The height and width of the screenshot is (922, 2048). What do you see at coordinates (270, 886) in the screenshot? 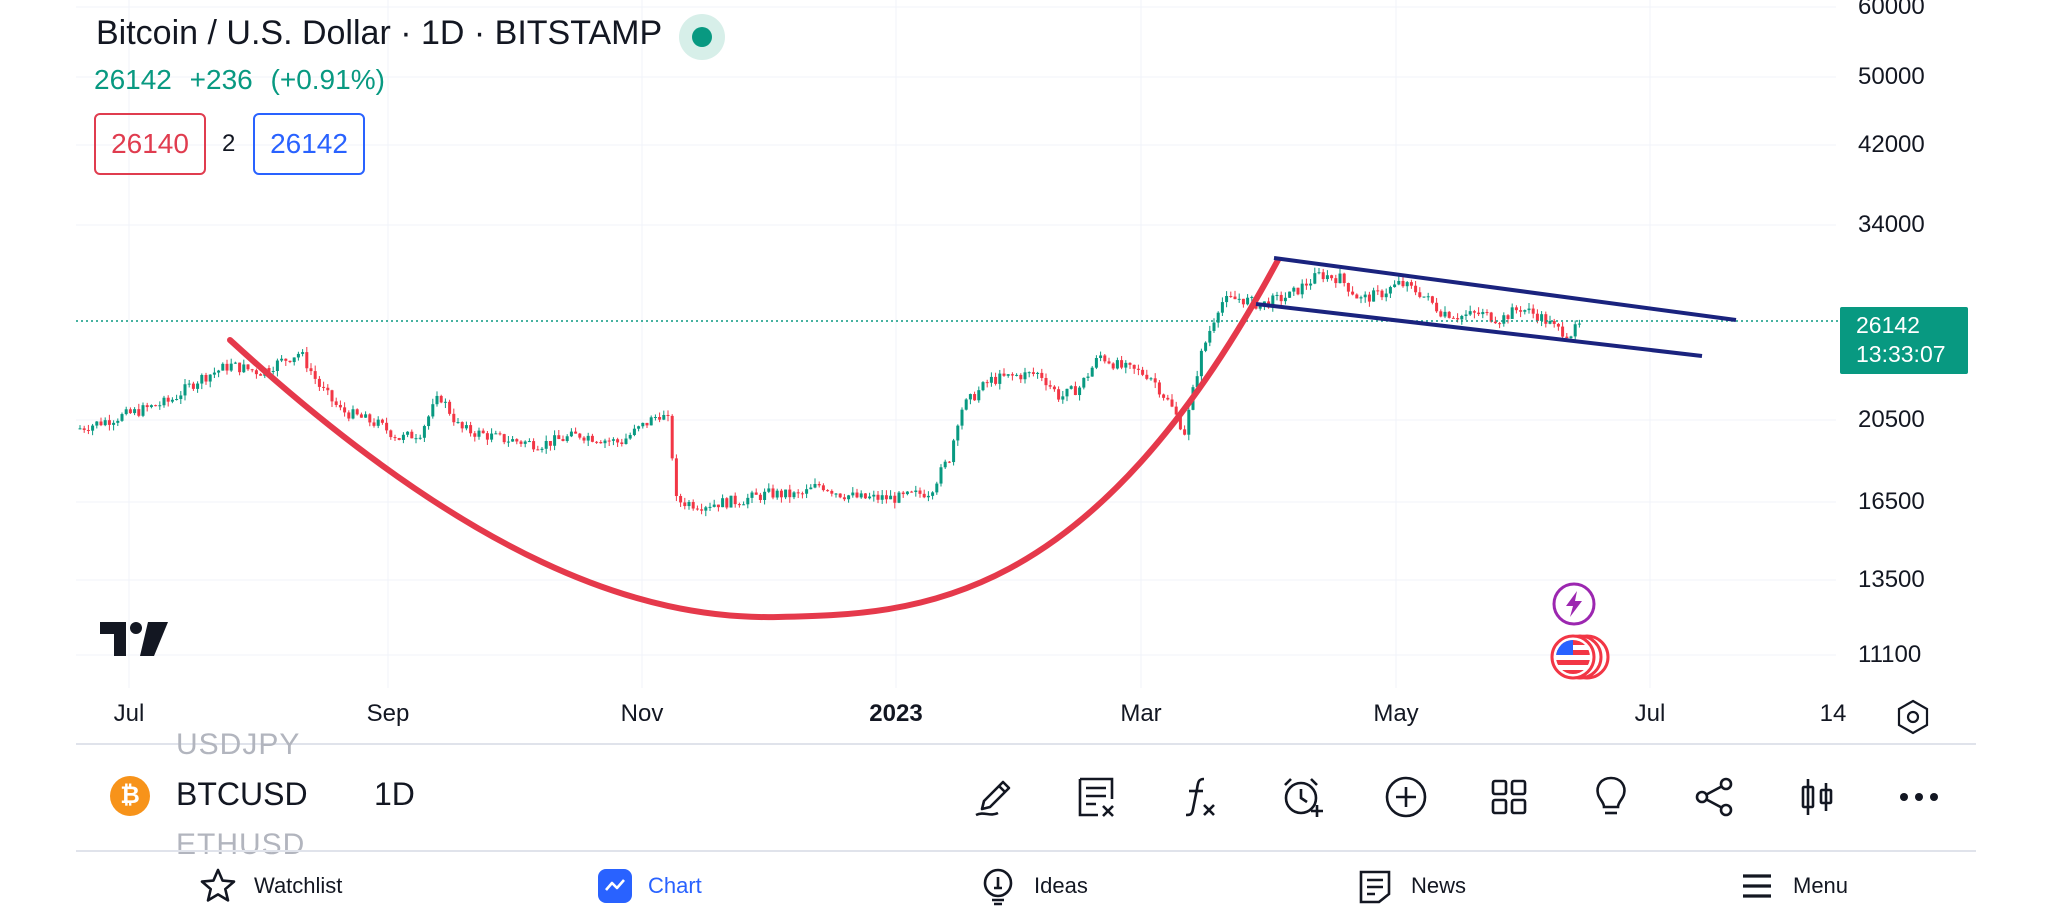
I see `nav-watchlist: Watchlist` at bounding box center [270, 886].